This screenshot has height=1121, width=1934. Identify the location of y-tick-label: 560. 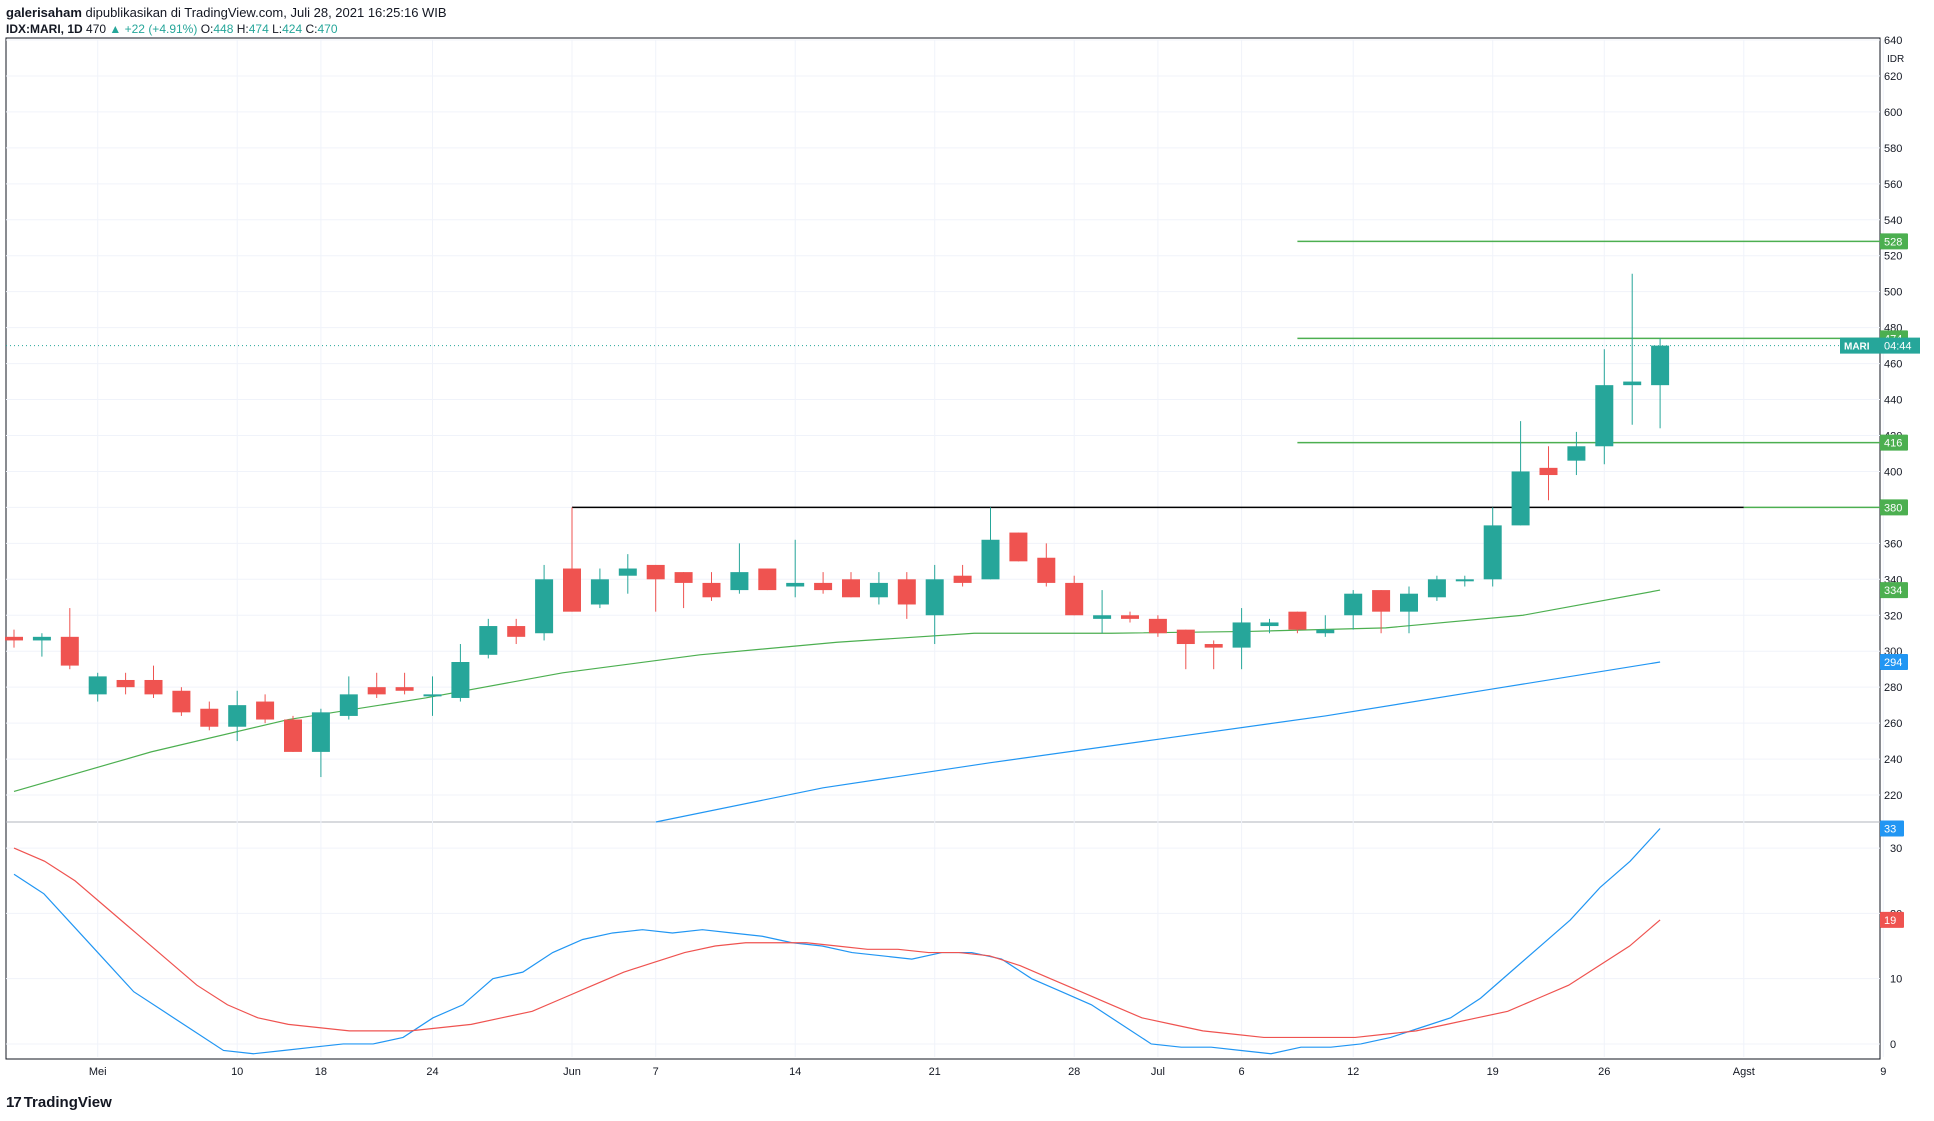
(1893, 185).